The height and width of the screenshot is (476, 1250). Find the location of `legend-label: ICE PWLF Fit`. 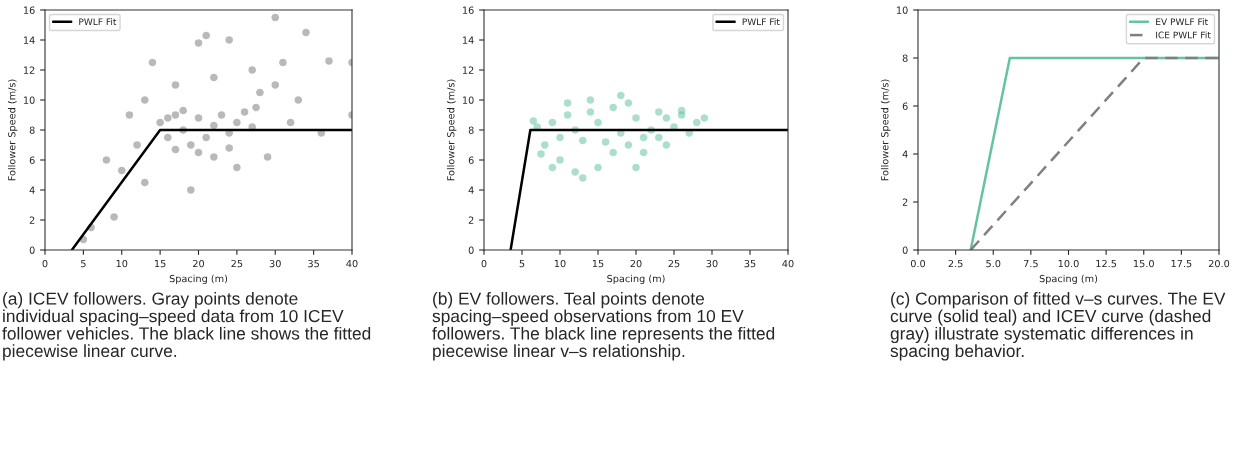

legend-label: ICE PWLF Fit is located at coordinates (1183, 35).